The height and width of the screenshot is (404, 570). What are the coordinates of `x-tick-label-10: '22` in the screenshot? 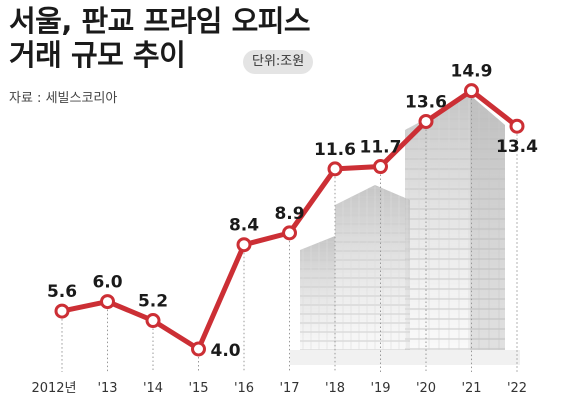 It's located at (517, 388).